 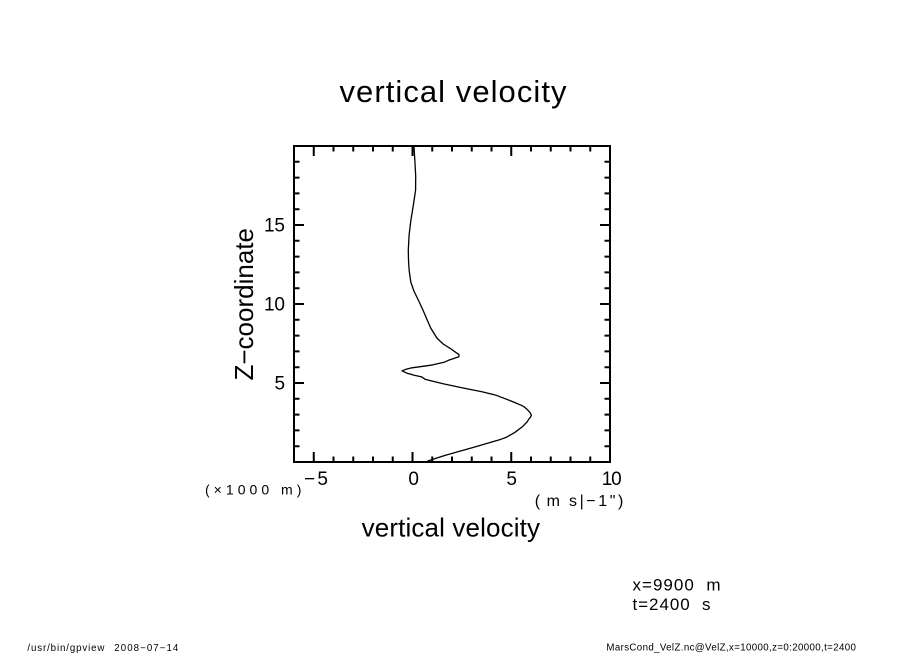 What do you see at coordinates (274, 225) in the screenshot?
I see `svg-text: 15` at bounding box center [274, 225].